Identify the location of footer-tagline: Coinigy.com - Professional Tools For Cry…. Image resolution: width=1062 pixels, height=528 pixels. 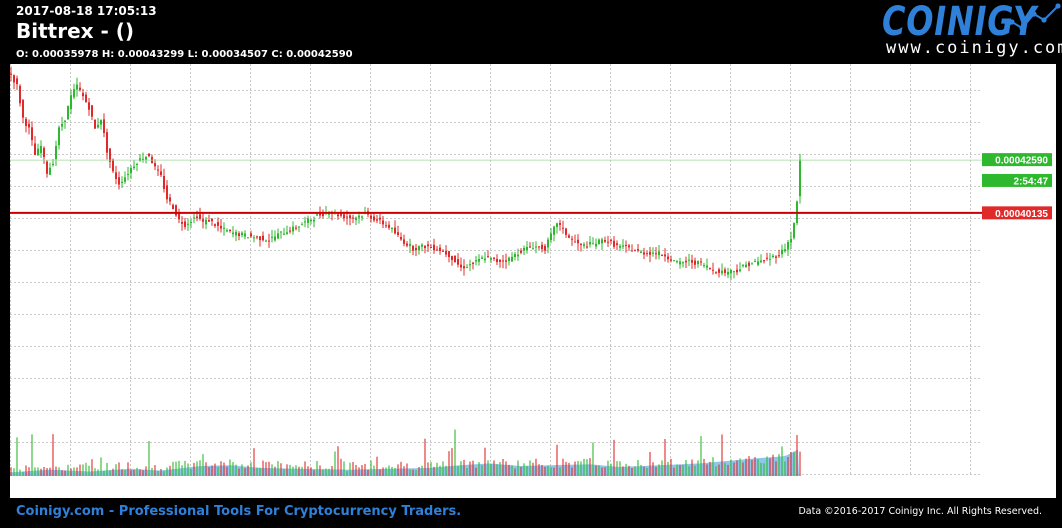
(239, 511).